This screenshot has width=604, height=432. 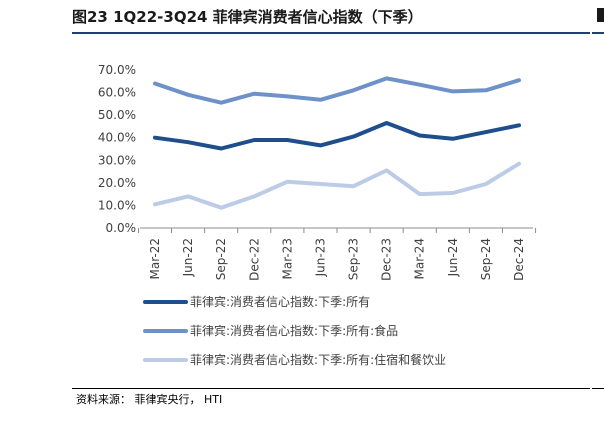 I want to click on legend-label-3: 菲律宾:消费者信心指数:下季:所有:住宿和餐饮业, so click(x=318, y=359).